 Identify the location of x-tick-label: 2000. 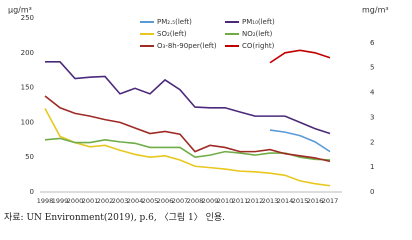
(75, 201).